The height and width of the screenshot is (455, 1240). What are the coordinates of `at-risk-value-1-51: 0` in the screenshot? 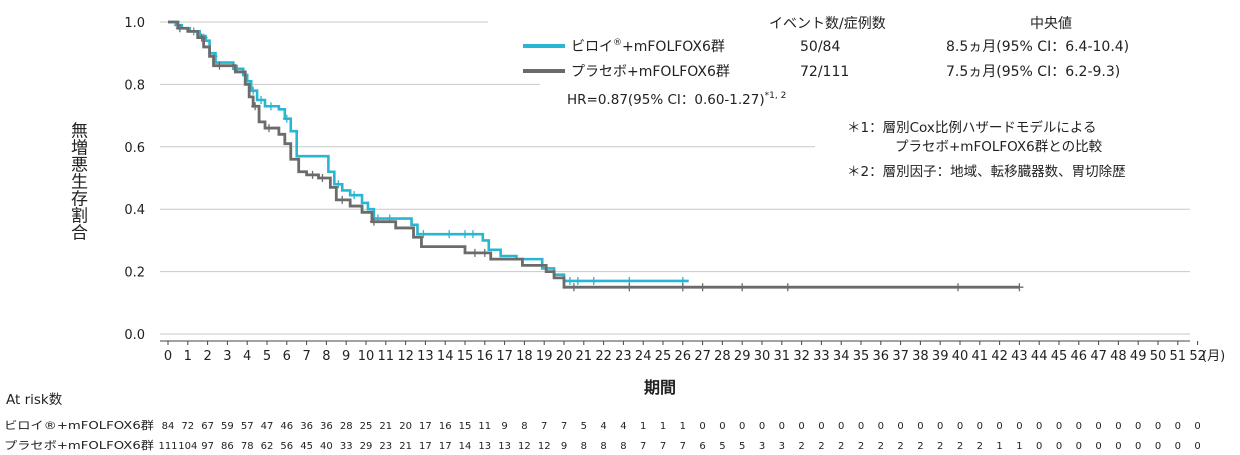 It's located at (1178, 446).